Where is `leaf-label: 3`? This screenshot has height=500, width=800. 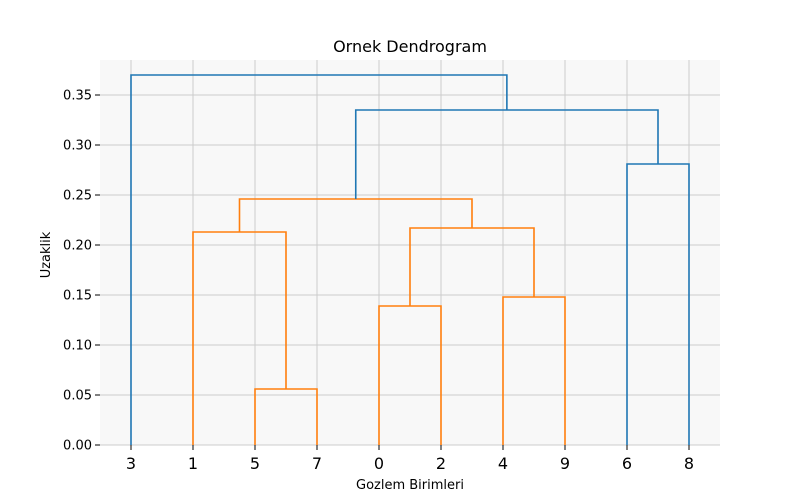
leaf-label: 3 is located at coordinates (131, 463).